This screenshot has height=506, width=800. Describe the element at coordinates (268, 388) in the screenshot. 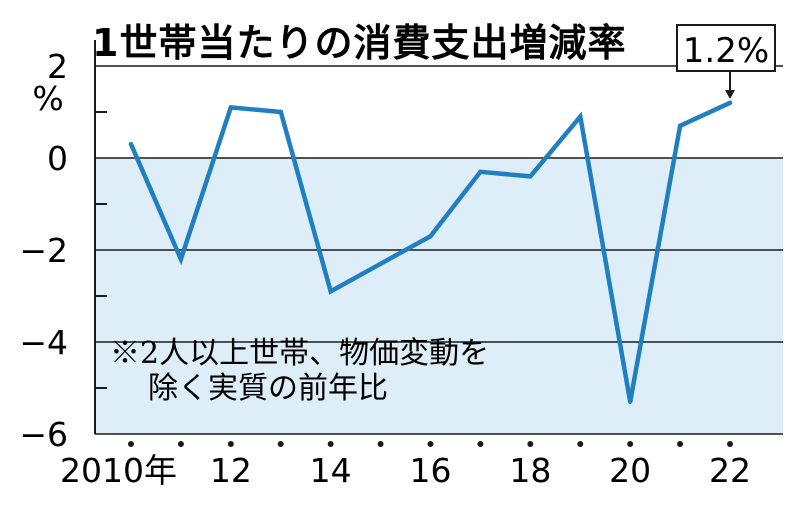

I see `footnote-line-2: 除く実質の前年比` at that location.